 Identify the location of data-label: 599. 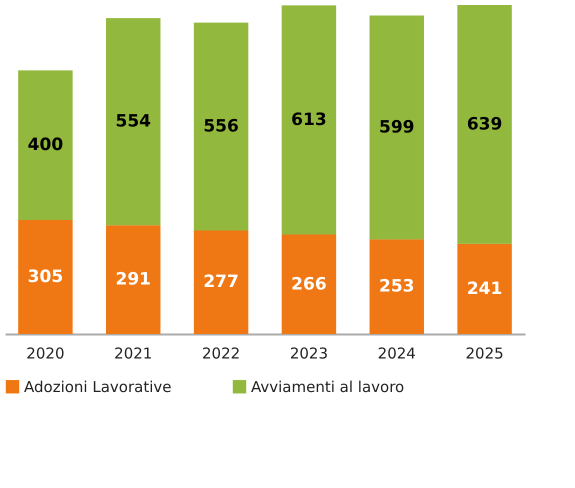
(397, 127).